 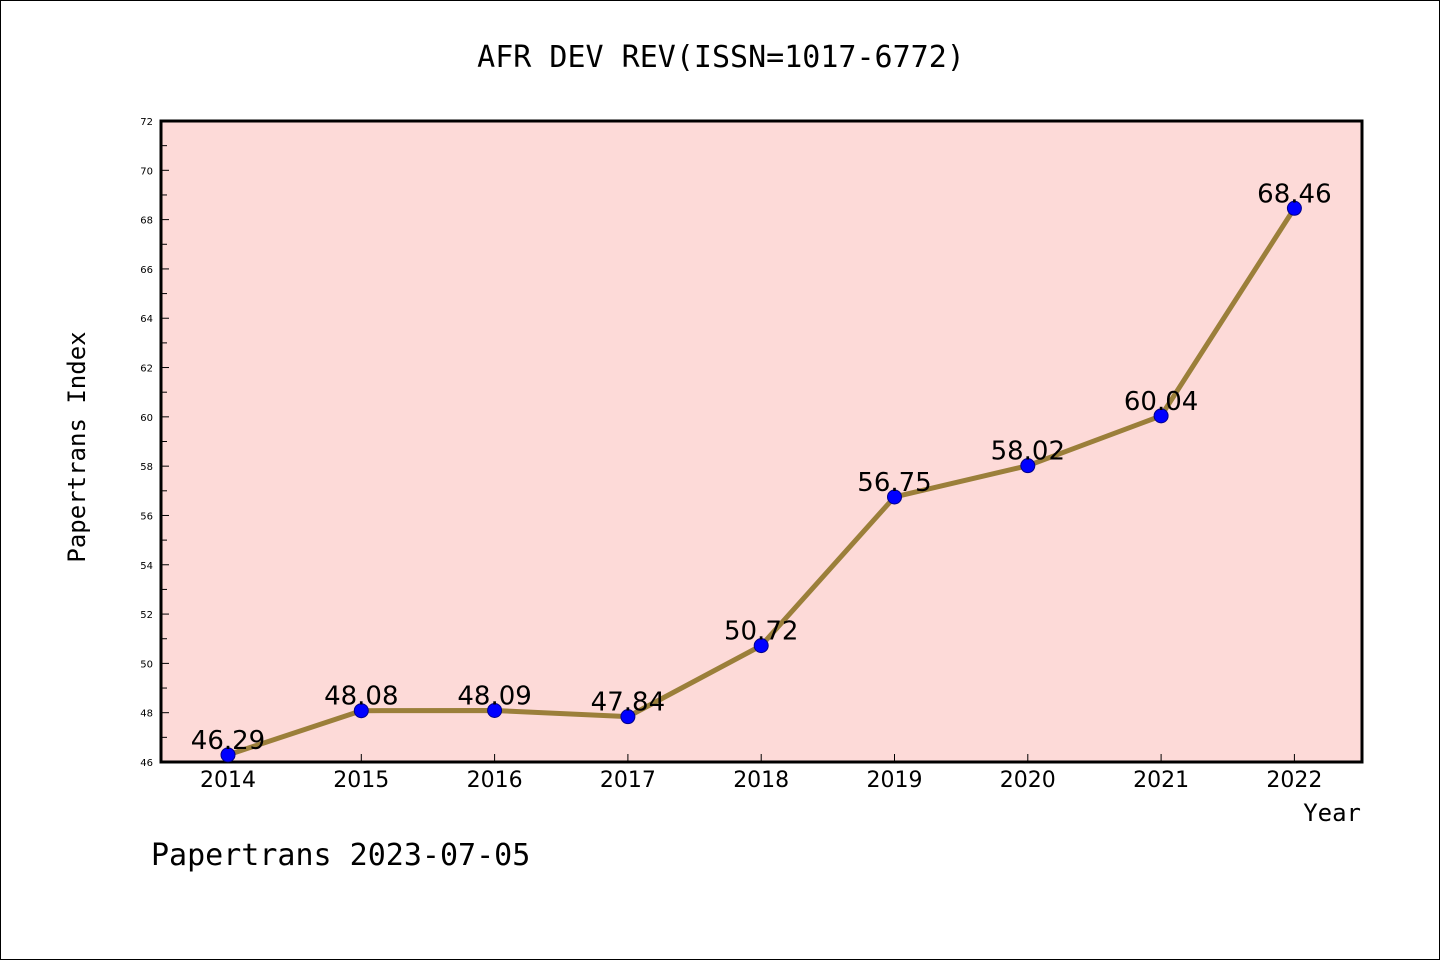 I want to click on chart-title: AFR DEV REV(ISSN=1017-6772), so click(x=721, y=57).